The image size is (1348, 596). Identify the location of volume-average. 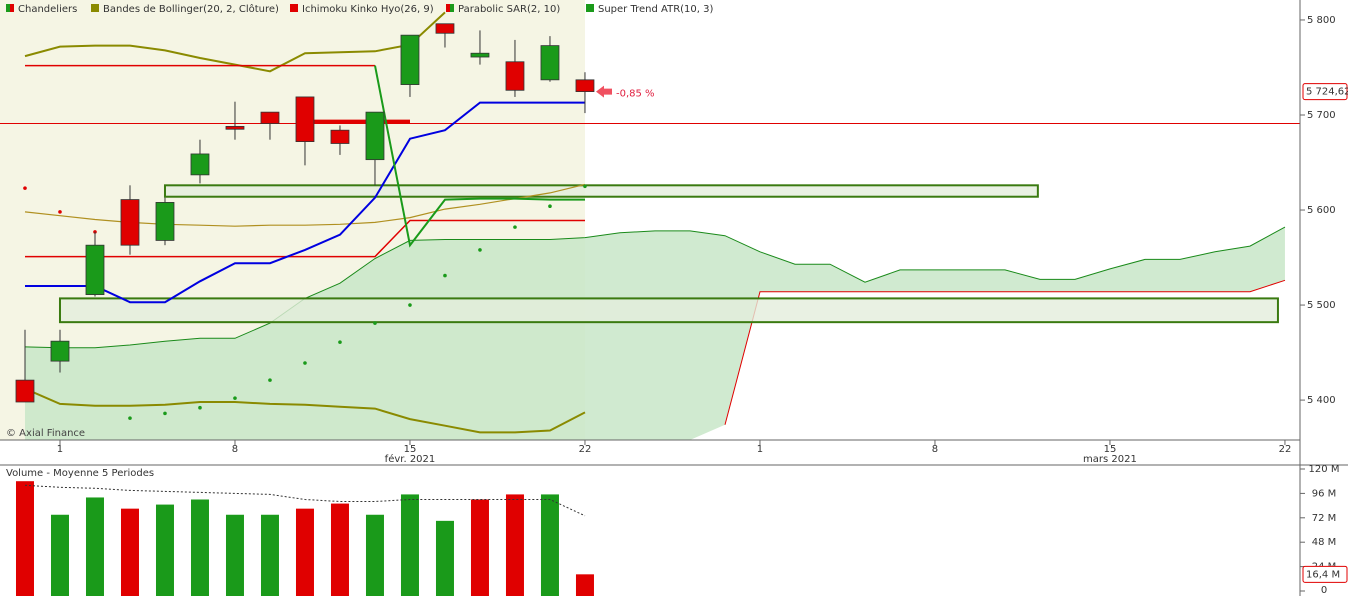
(305, 500).